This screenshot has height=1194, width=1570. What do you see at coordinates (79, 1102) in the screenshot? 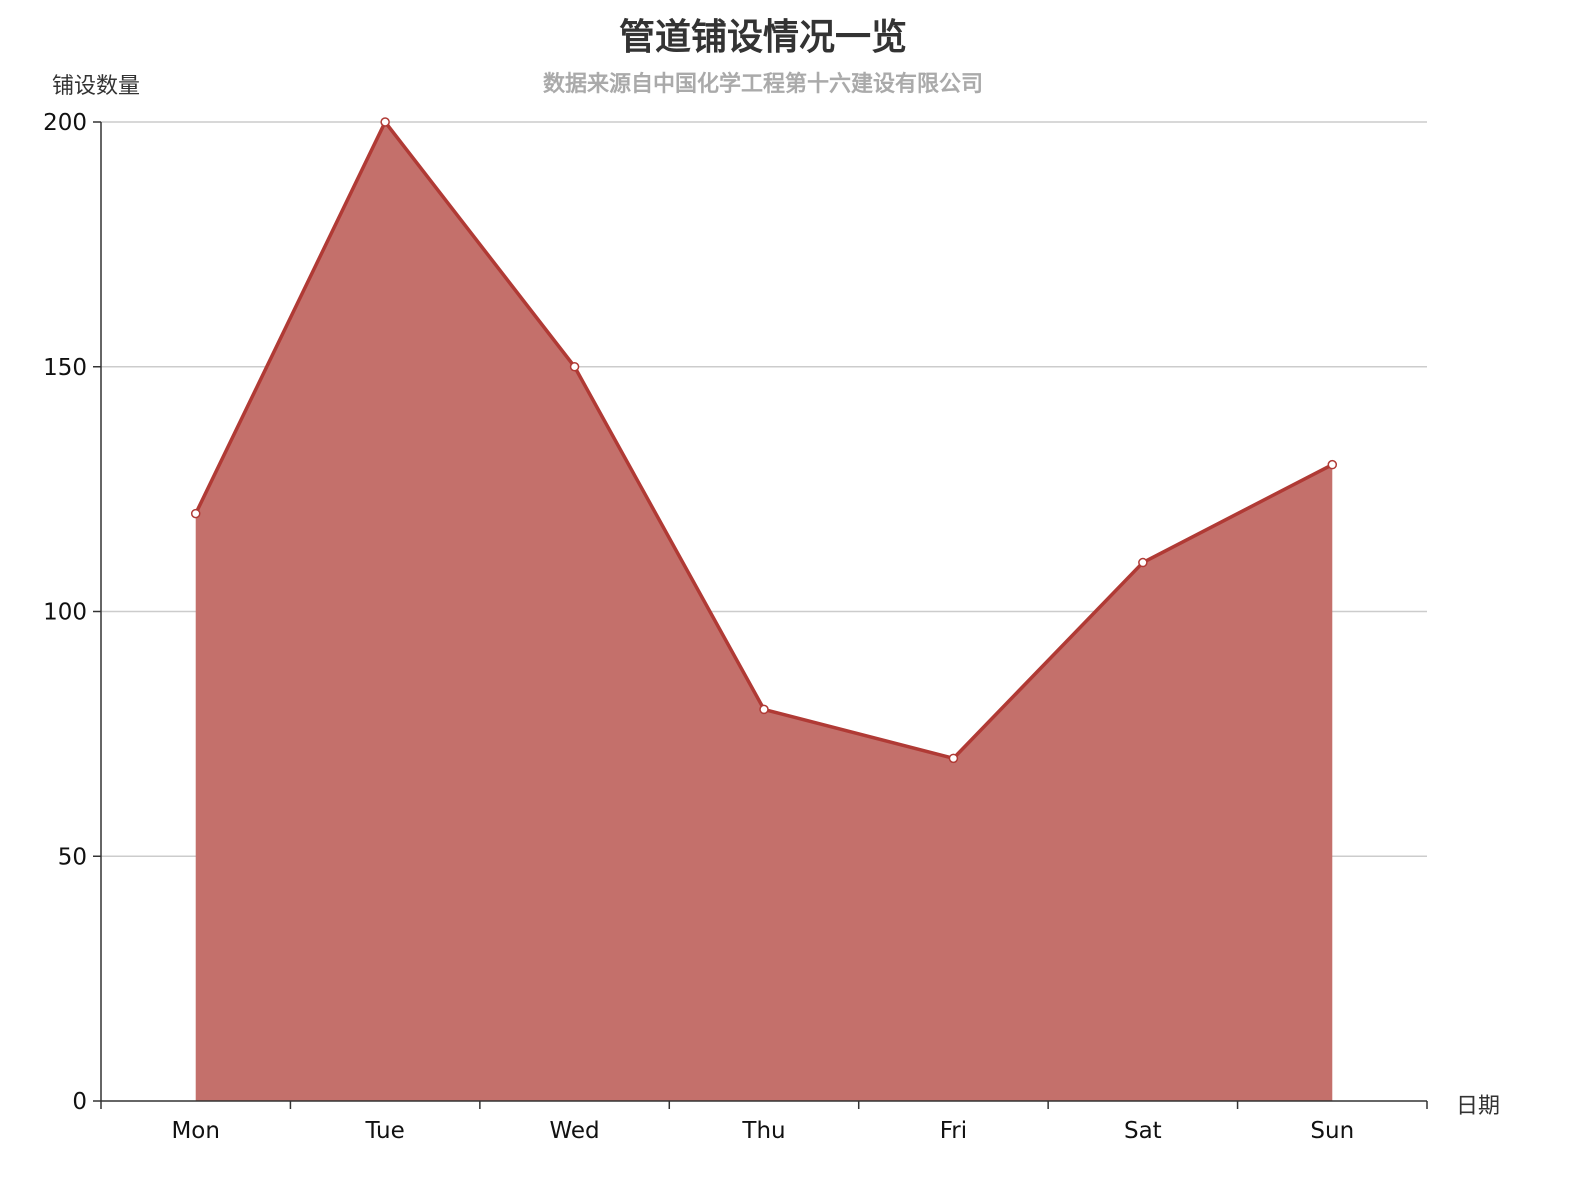
I see `y-tick-label: 0` at bounding box center [79, 1102].